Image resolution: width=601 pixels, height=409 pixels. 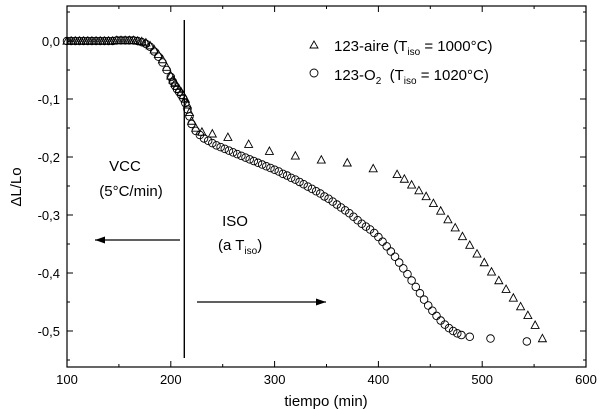 What do you see at coordinates (235, 221) in the screenshot?
I see `annotation-iso: ISO` at bounding box center [235, 221].